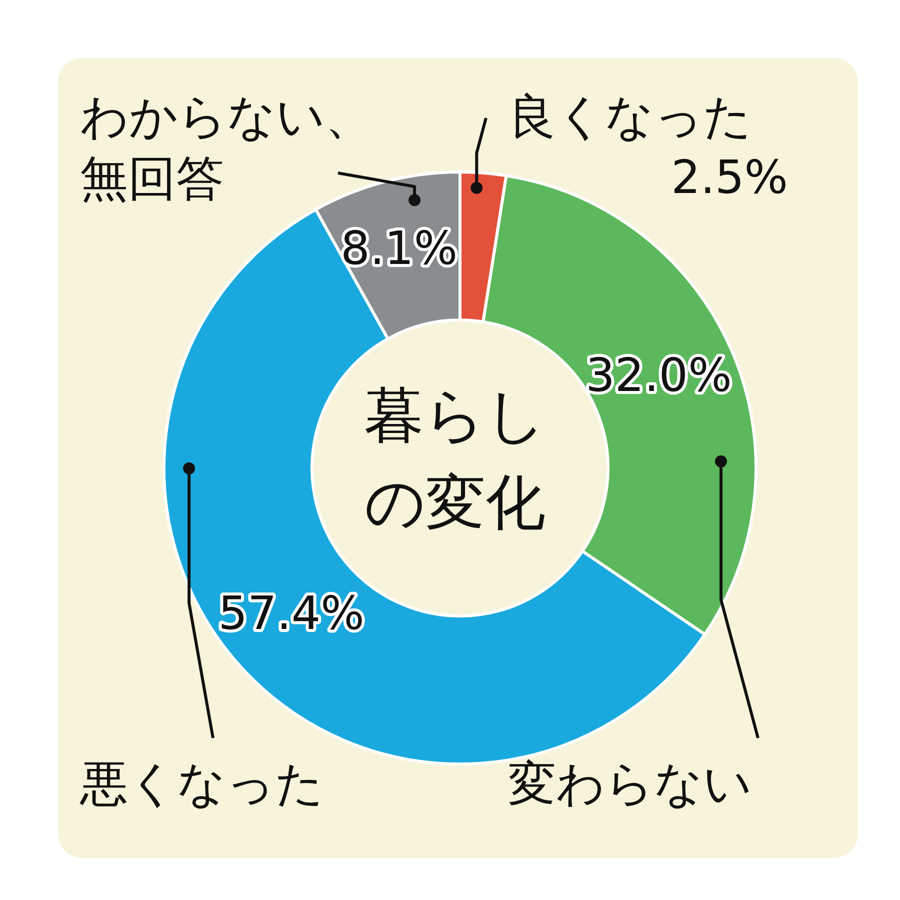 The height and width of the screenshot is (900, 900). Describe the element at coordinates (455, 460) in the screenshot. I see `text: 暮らしの変化` at that location.